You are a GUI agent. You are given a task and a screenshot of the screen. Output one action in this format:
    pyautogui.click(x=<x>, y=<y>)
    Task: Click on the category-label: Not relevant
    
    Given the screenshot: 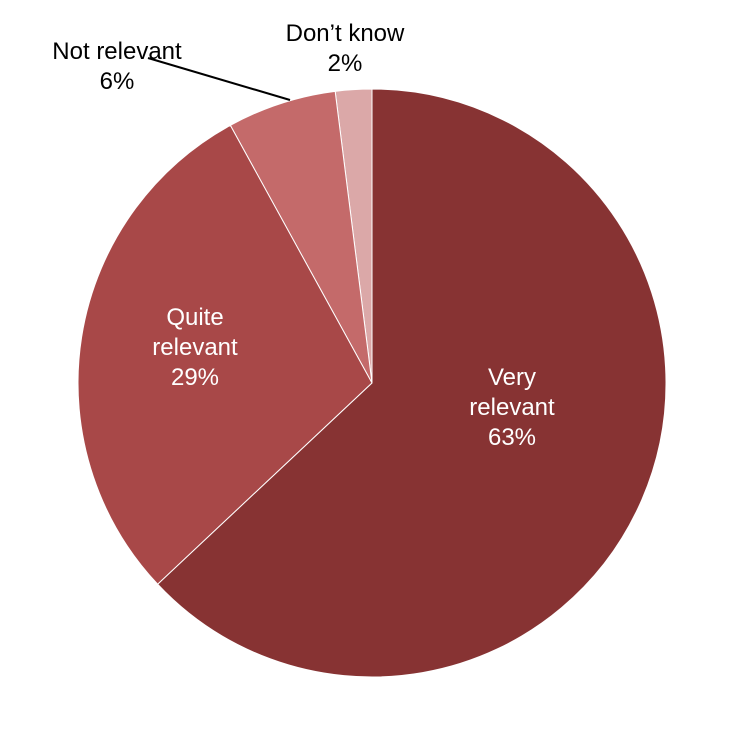 What is the action you would take?
    pyautogui.click(x=117, y=51)
    